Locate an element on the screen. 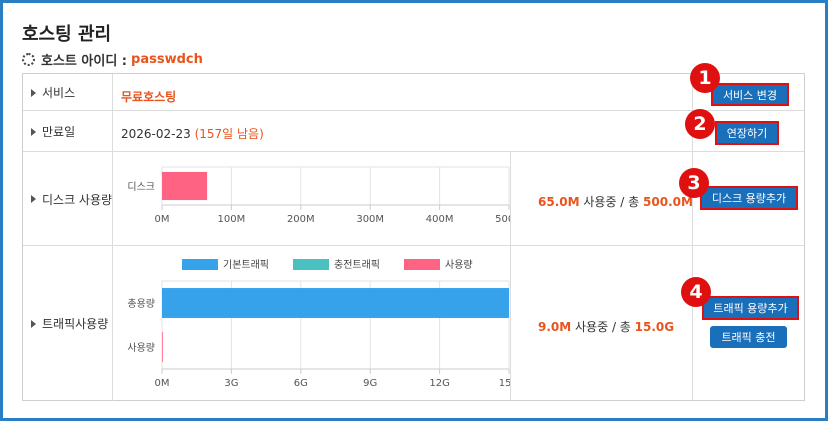  traffic-label-text: 트래픽사용량 is located at coordinates (75, 324).